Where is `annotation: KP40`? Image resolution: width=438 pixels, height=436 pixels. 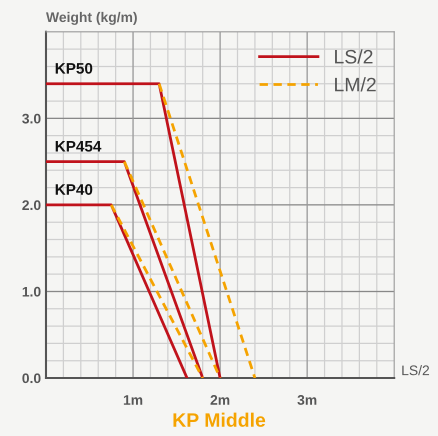
annotation: KP40 is located at coordinates (74, 189).